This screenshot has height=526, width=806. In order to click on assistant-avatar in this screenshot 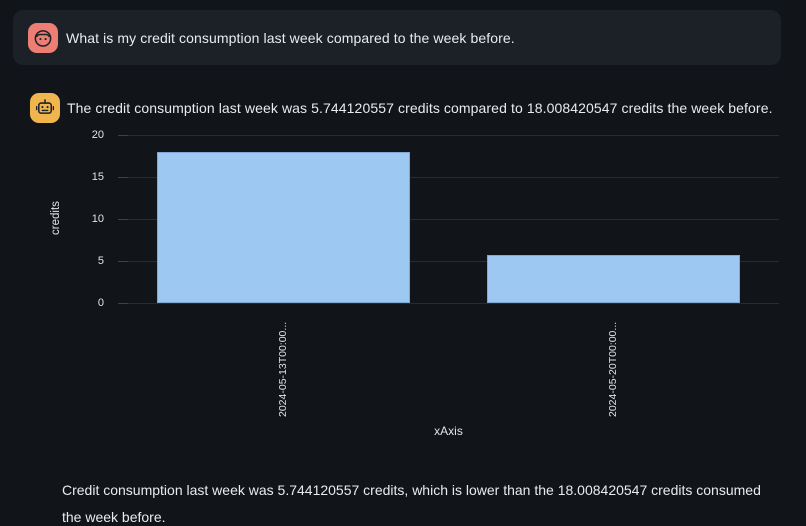, I will do `click(45, 108)`.